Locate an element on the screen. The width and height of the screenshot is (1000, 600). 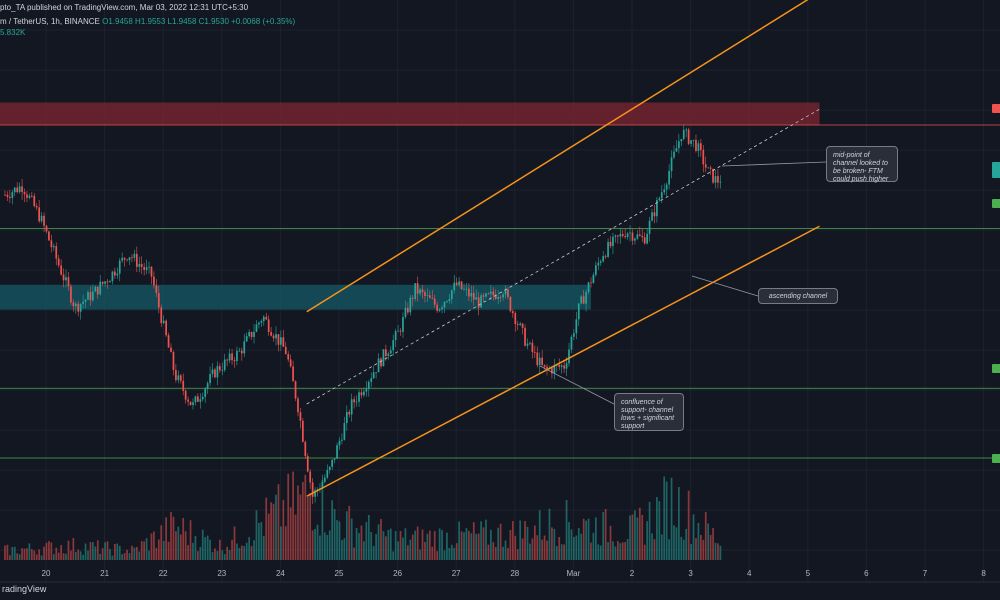
x-tick-label: 2 is located at coordinates (632, 573).